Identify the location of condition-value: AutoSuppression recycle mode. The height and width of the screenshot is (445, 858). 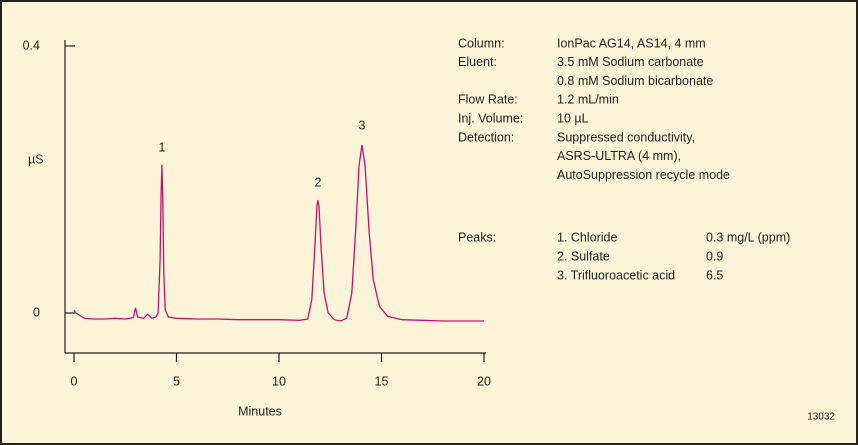
(643, 175).